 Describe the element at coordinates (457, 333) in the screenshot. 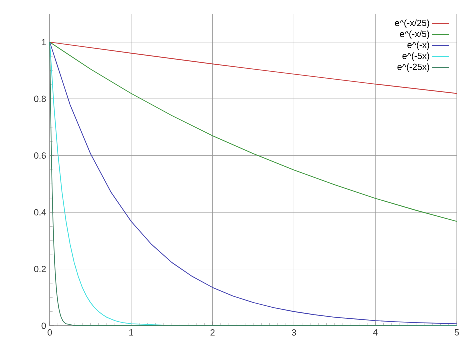

I see `x-tick-label: 5` at that location.